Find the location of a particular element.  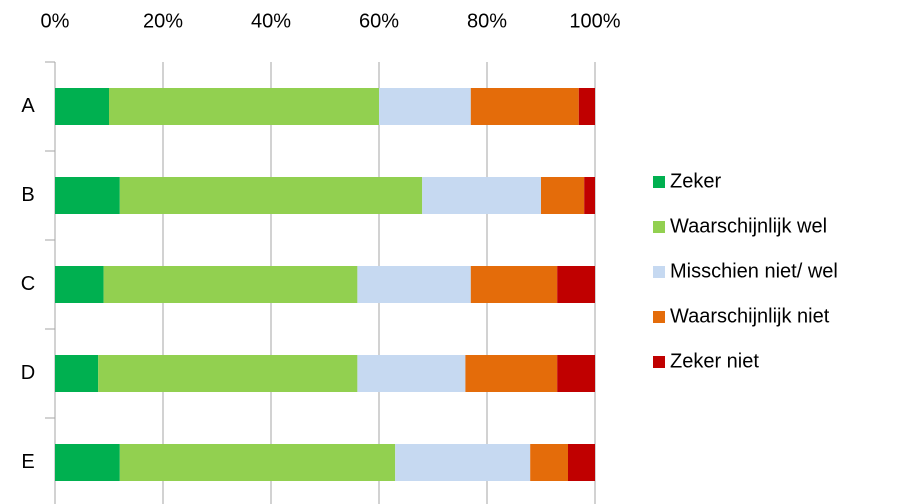

x-tick-label: 60% is located at coordinates (379, 21).